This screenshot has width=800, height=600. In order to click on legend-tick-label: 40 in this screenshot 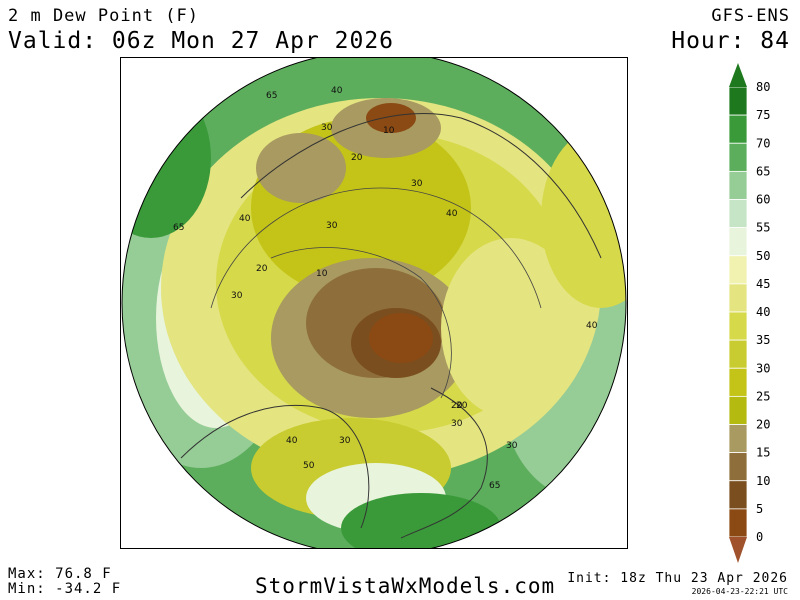, I will do `click(763, 312)`.